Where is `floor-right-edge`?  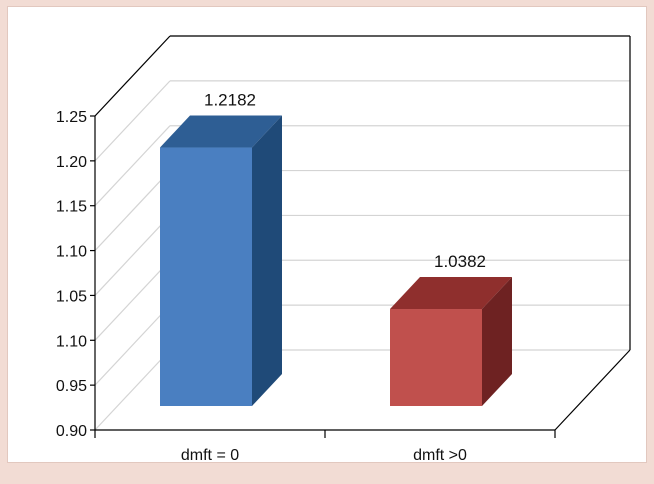
floor-right-edge is located at coordinates (592, 390).